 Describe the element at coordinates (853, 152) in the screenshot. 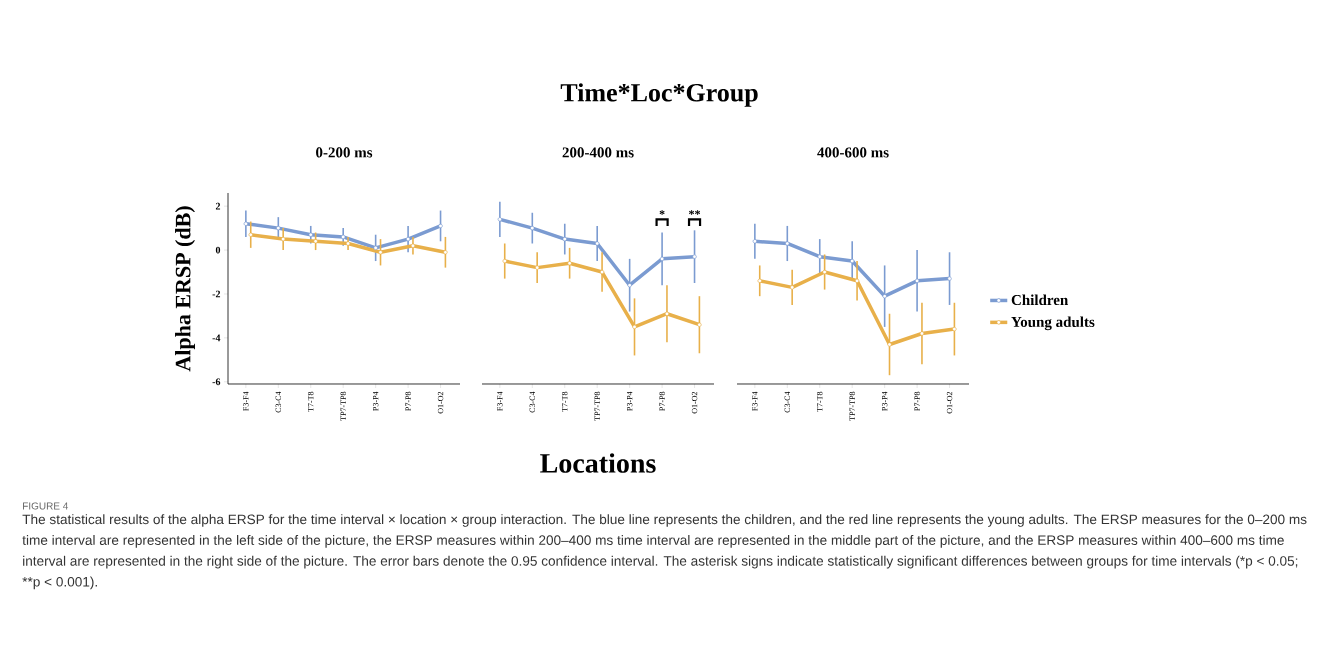

I see `chart-title: 400-600 ms` at that location.